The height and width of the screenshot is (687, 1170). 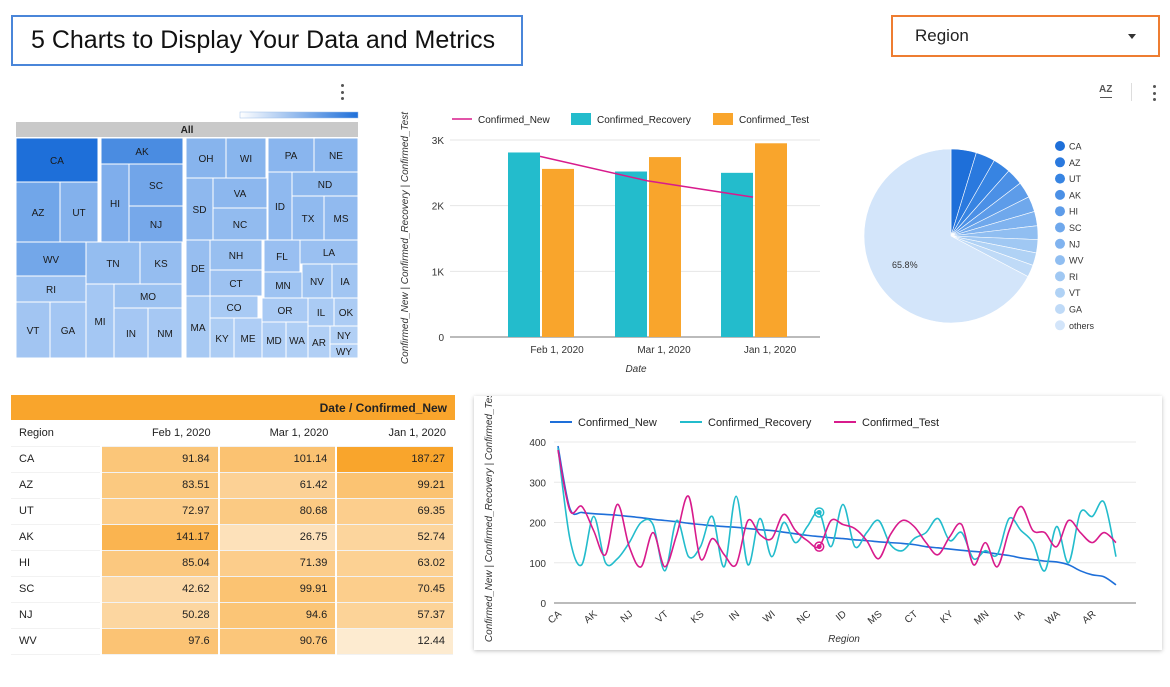 What do you see at coordinates (395, 563) in the screenshot?
I see `pivot-cell: 63.02` at bounding box center [395, 563].